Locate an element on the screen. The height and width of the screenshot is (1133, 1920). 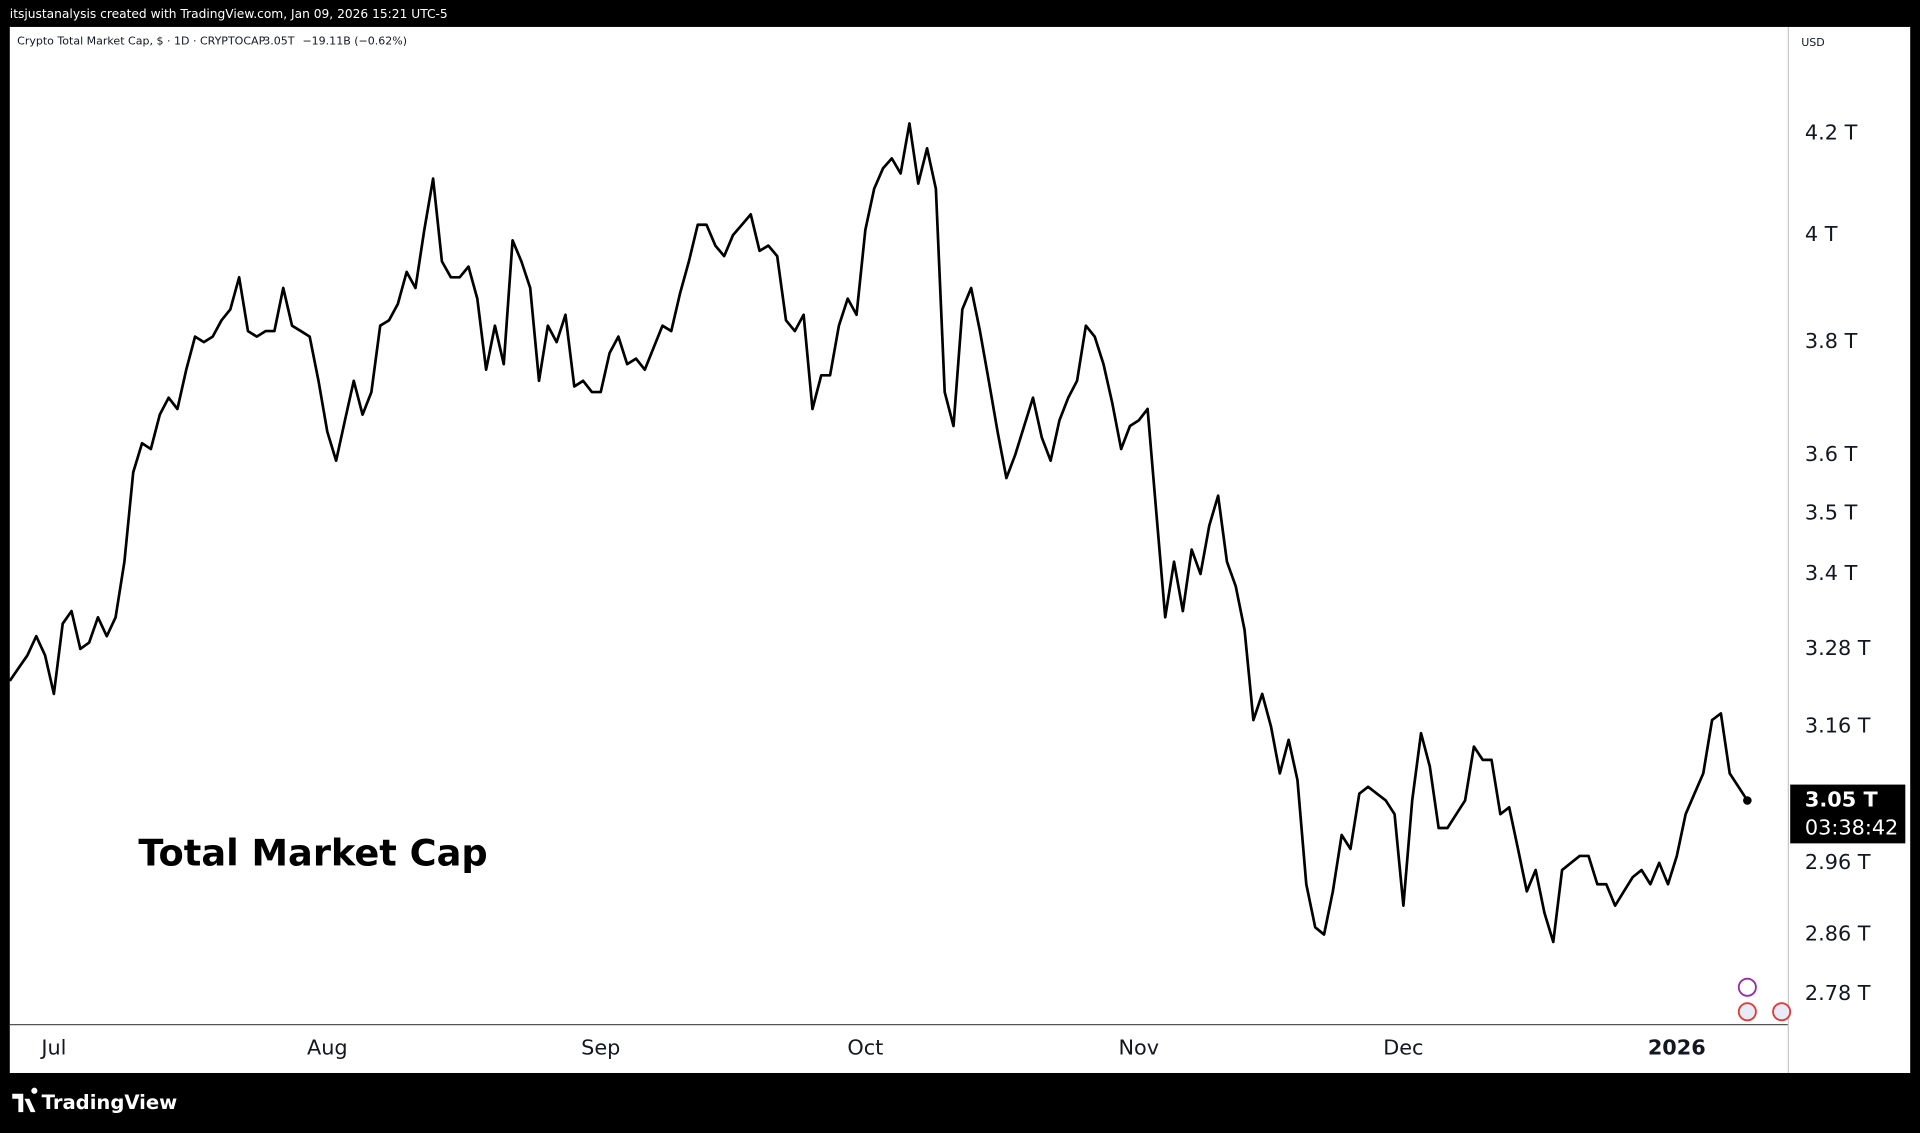
y-tick-label: 3.6 T is located at coordinates (1831, 454).